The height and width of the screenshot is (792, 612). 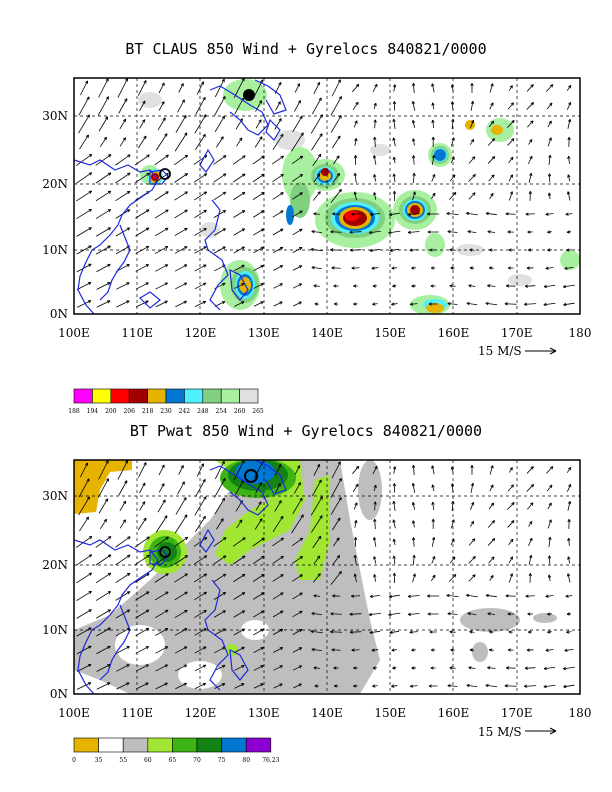 What do you see at coordinates (99, 760) in the screenshot?
I see `colorbar-label: 35` at bounding box center [99, 760].